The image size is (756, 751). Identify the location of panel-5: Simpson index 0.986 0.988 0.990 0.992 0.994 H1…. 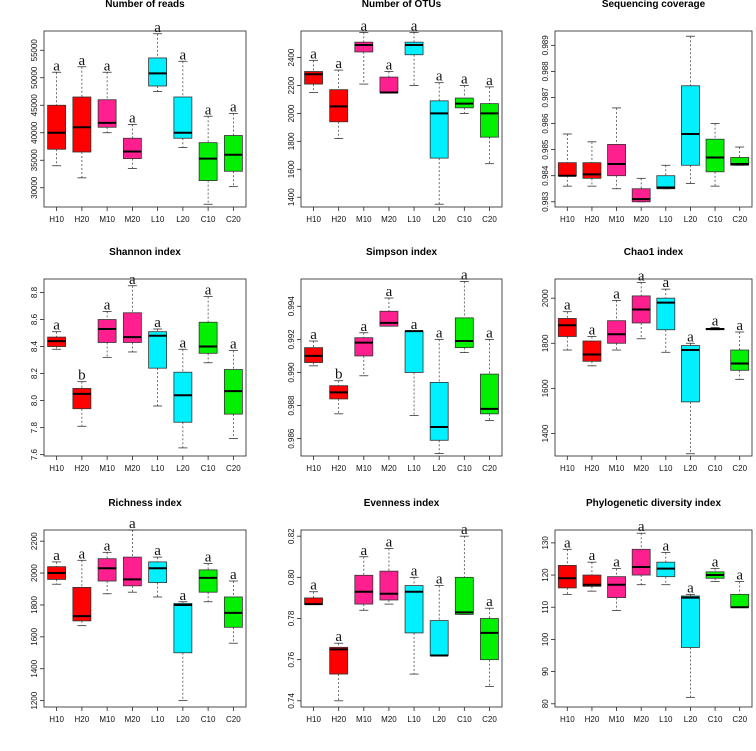
(395, 360).